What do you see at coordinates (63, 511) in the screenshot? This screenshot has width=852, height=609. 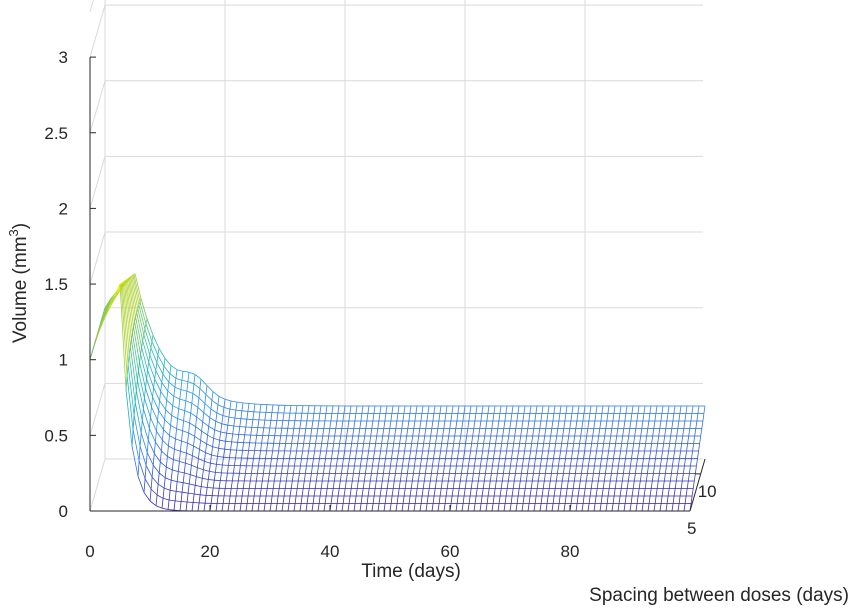 I see `y-tick-label: 0` at bounding box center [63, 511].